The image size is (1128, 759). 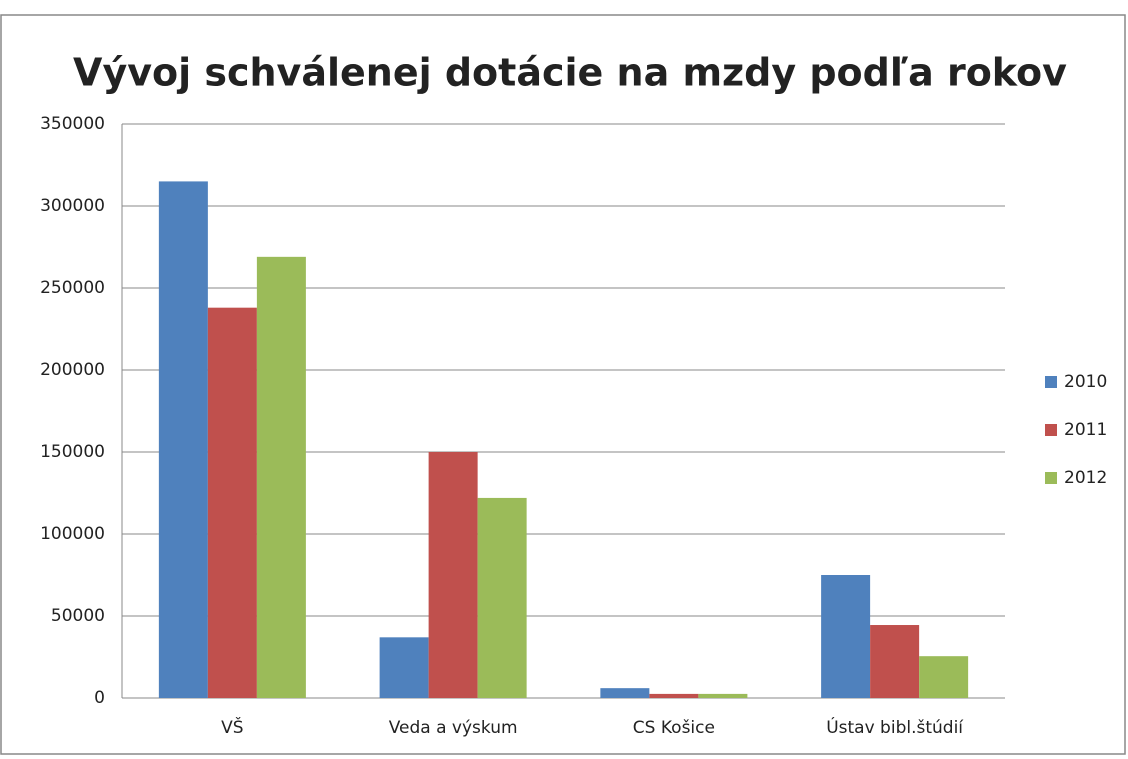 What do you see at coordinates (72, 206) in the screenshot?
I see `y-tick-label: 300000` at bounding box center [72, 206].